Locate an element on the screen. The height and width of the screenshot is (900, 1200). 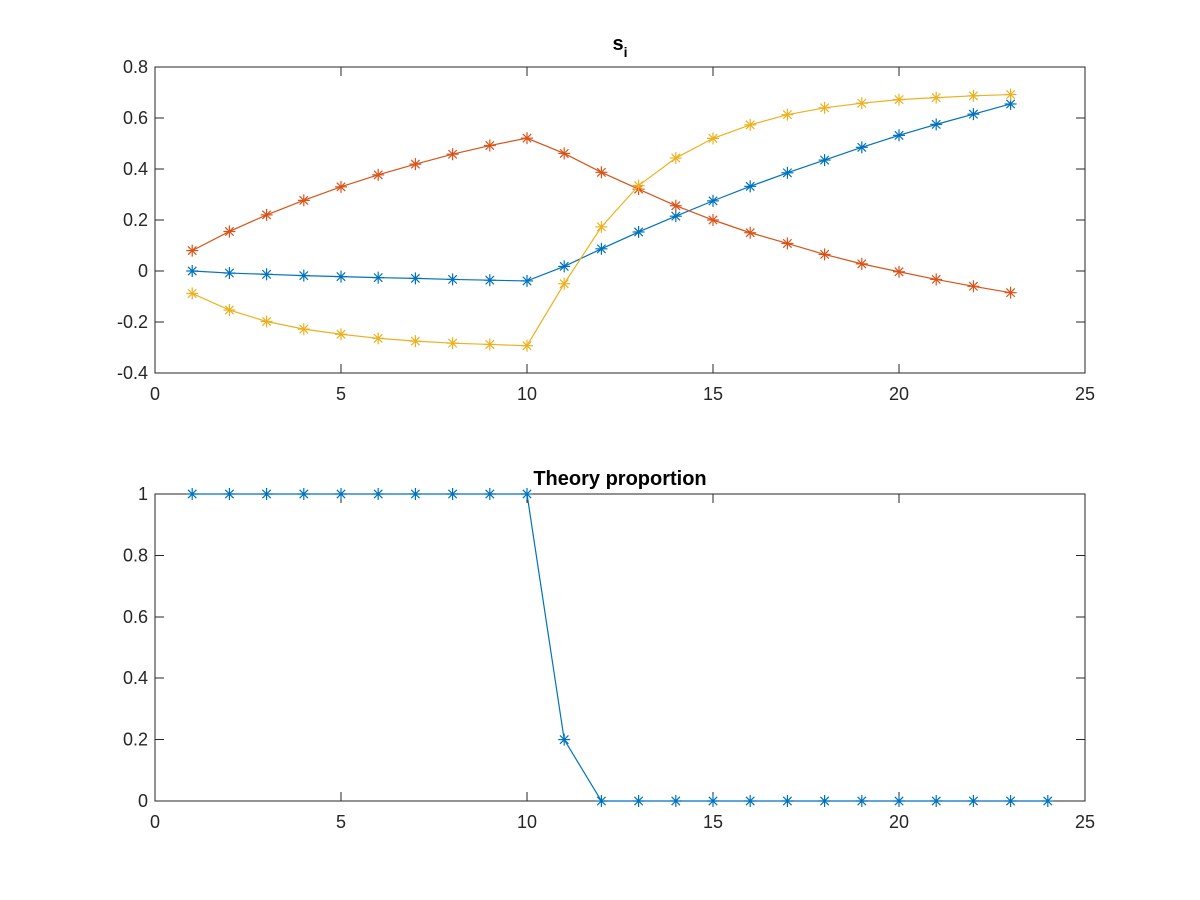
title-subscript: i is located at coordinates (626, 52).